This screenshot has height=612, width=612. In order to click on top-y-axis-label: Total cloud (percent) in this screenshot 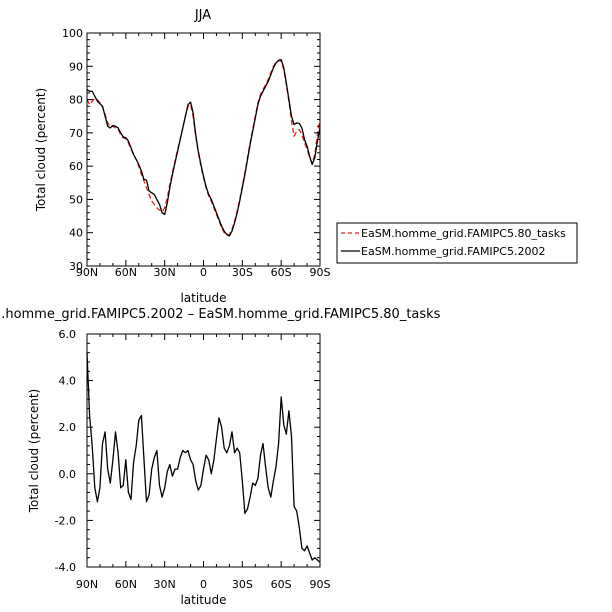, I will do `click(41, 150)`.